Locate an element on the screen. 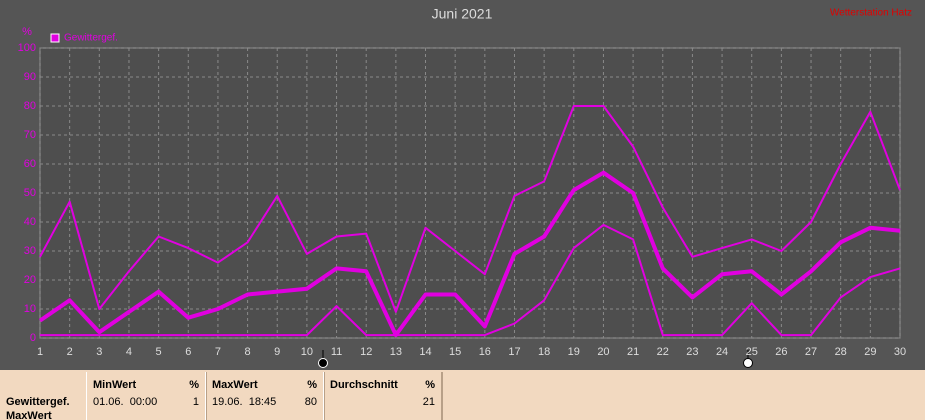 Image resolution: width=925 pixels, height=420 pixels. x-tick-label: 18 is located at coordinates (544, 352).